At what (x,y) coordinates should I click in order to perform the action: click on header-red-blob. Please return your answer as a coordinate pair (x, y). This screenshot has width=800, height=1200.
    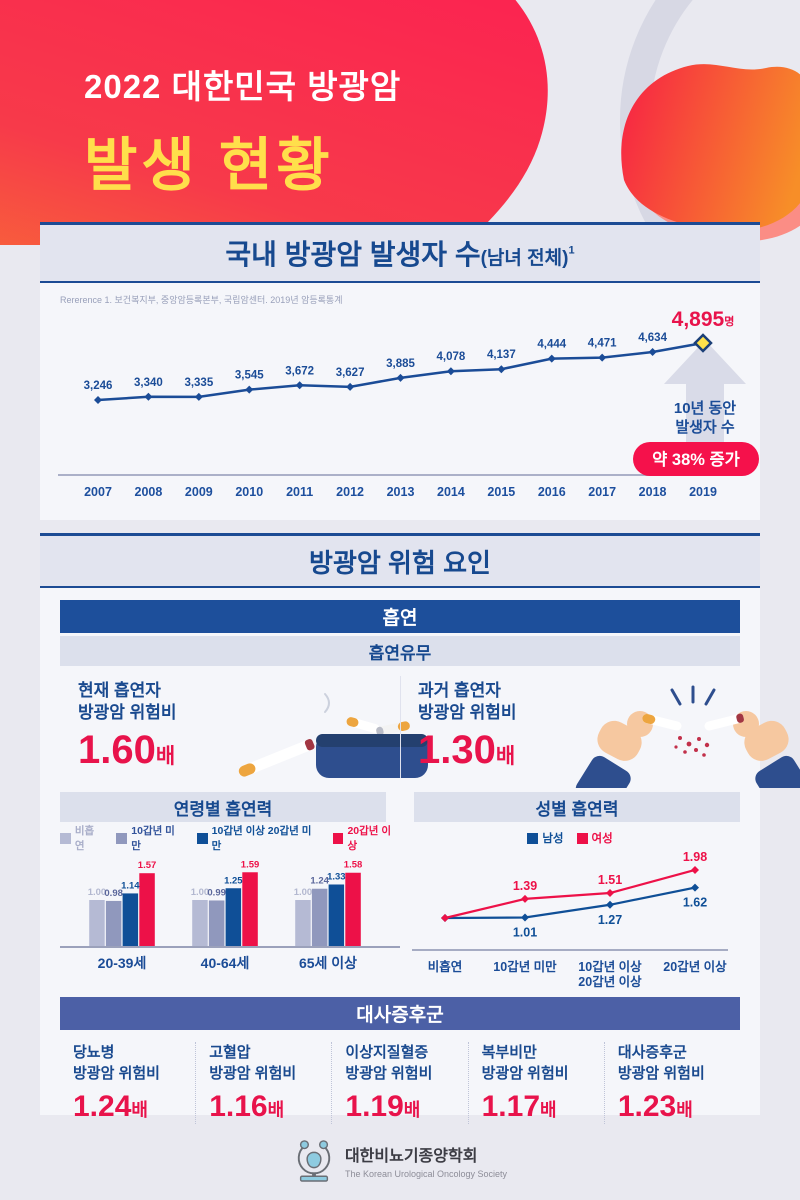
    Looking at the image, I should click on (274, 122).